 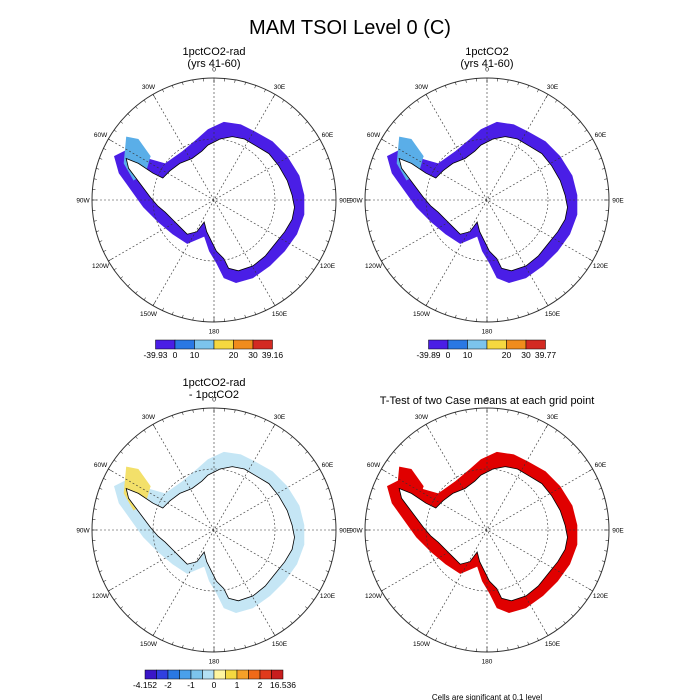 What do you see at coordinates (83, 201) in the screenshot?
I see `p1-lon-label: 90W` at bounding box center [83, 201].